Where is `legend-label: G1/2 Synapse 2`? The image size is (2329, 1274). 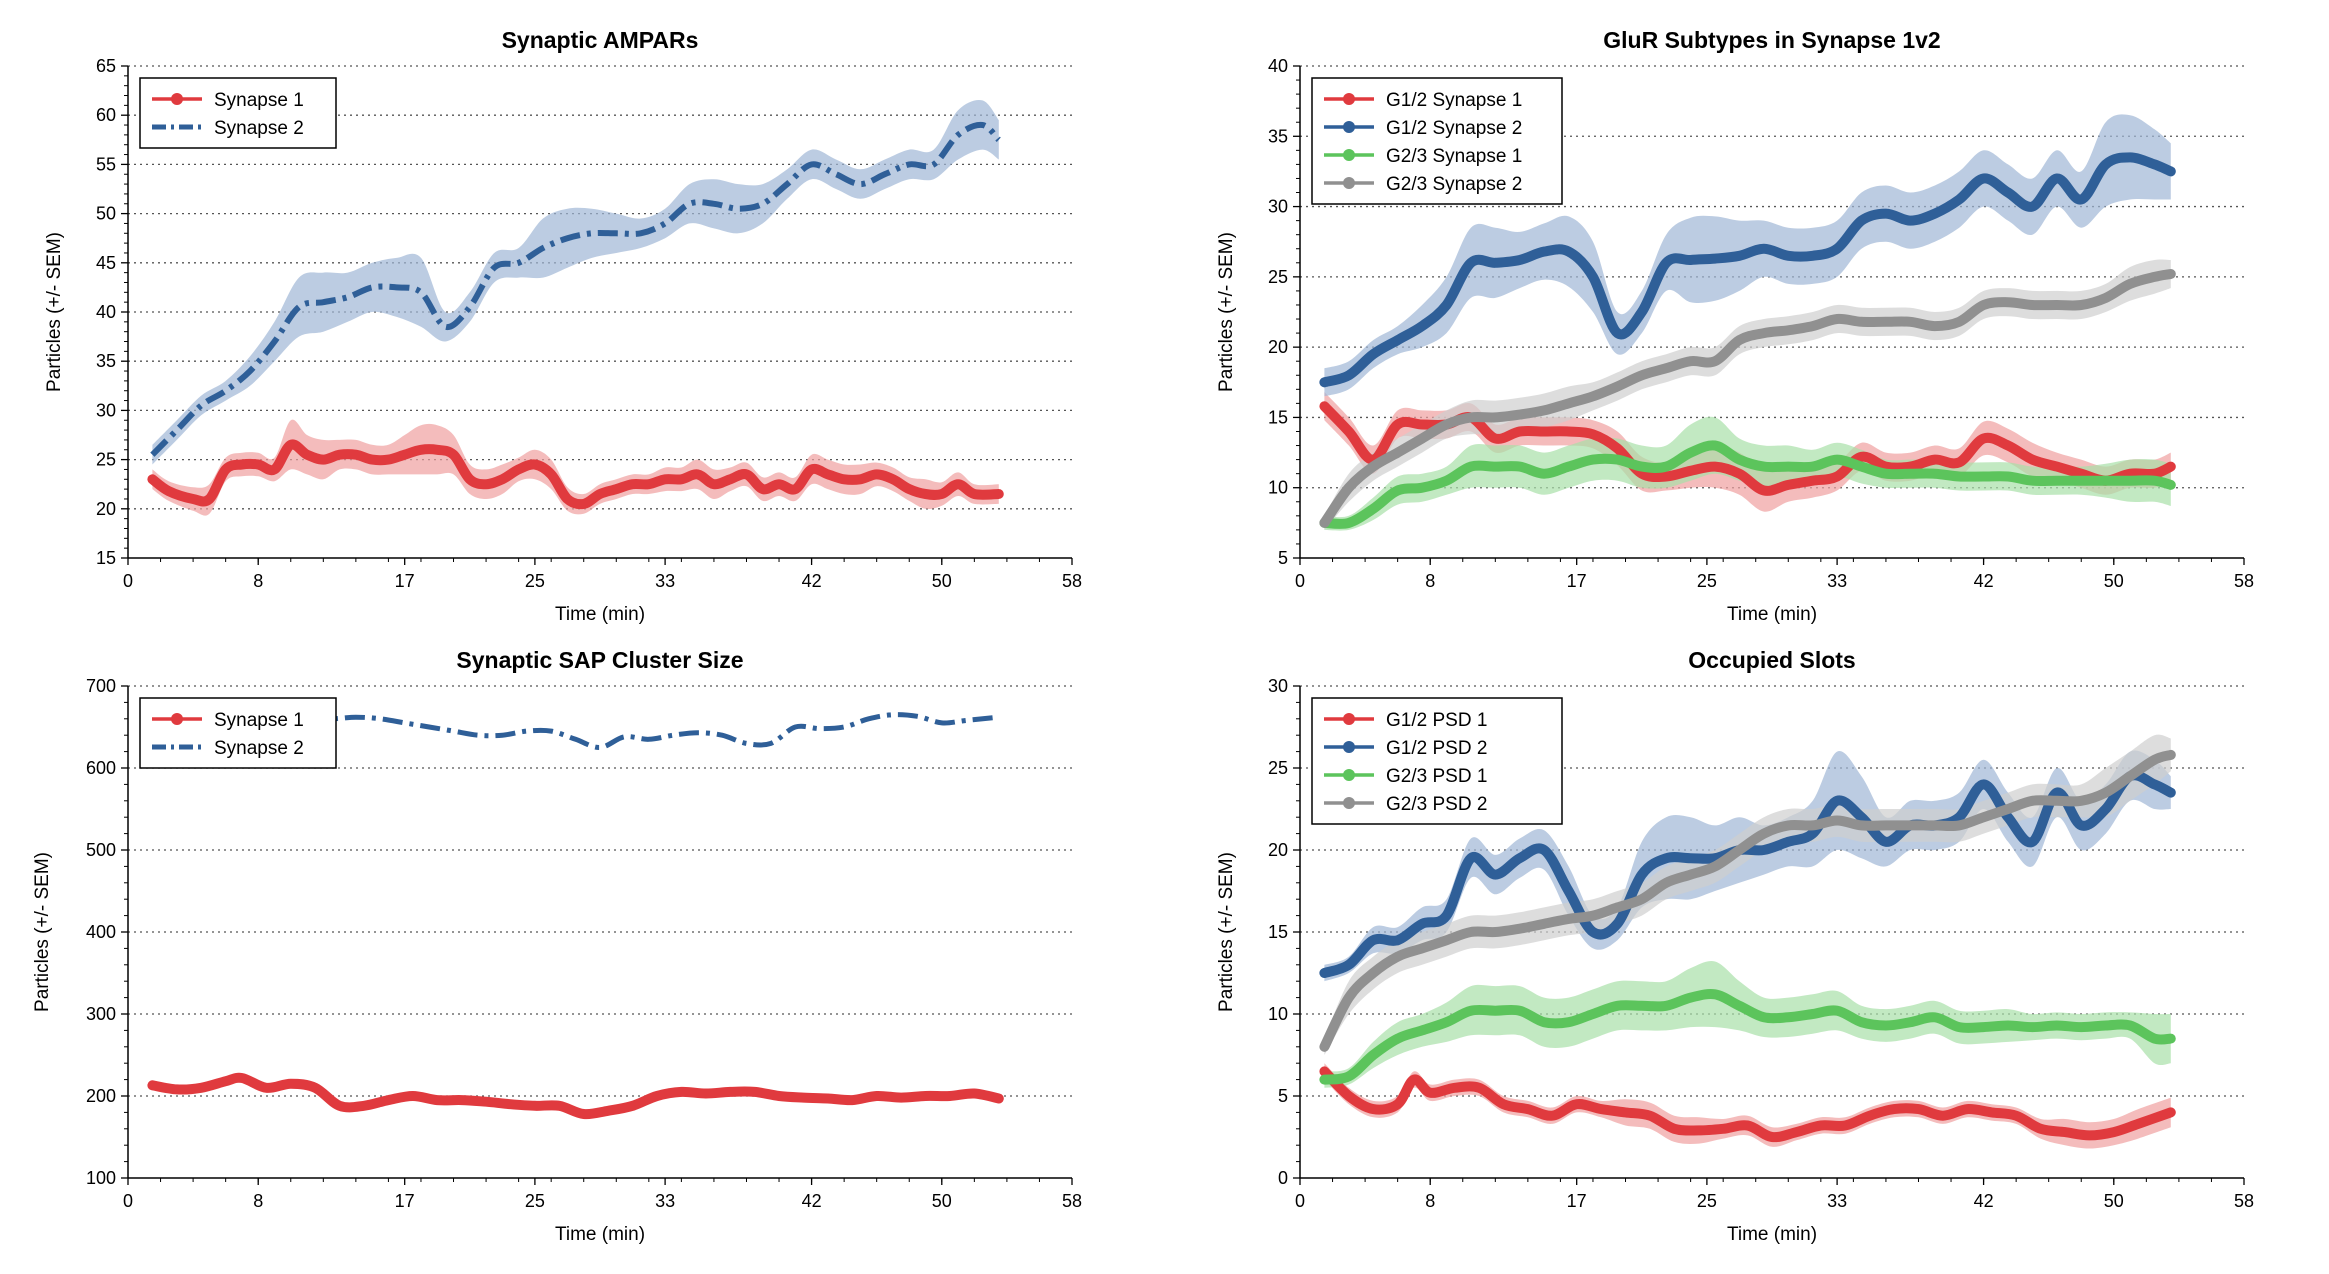 legend-label: G1/2 Synapse 2 is located at coordinates (1454, 128).